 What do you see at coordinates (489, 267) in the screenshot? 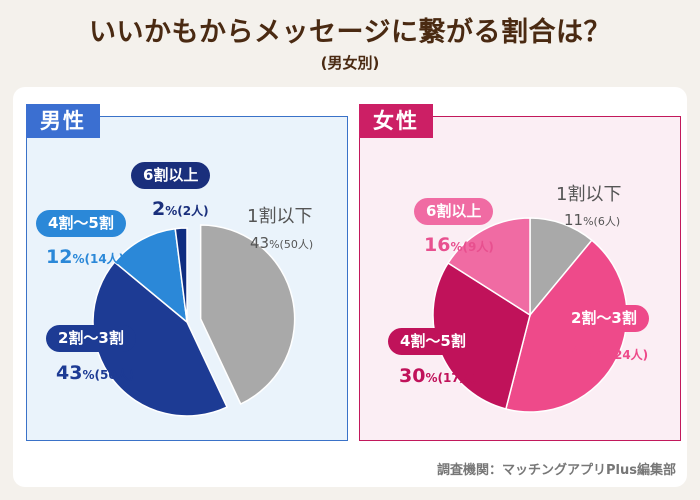
I see `female-slice-6wari` at bounding box center [489, 267].